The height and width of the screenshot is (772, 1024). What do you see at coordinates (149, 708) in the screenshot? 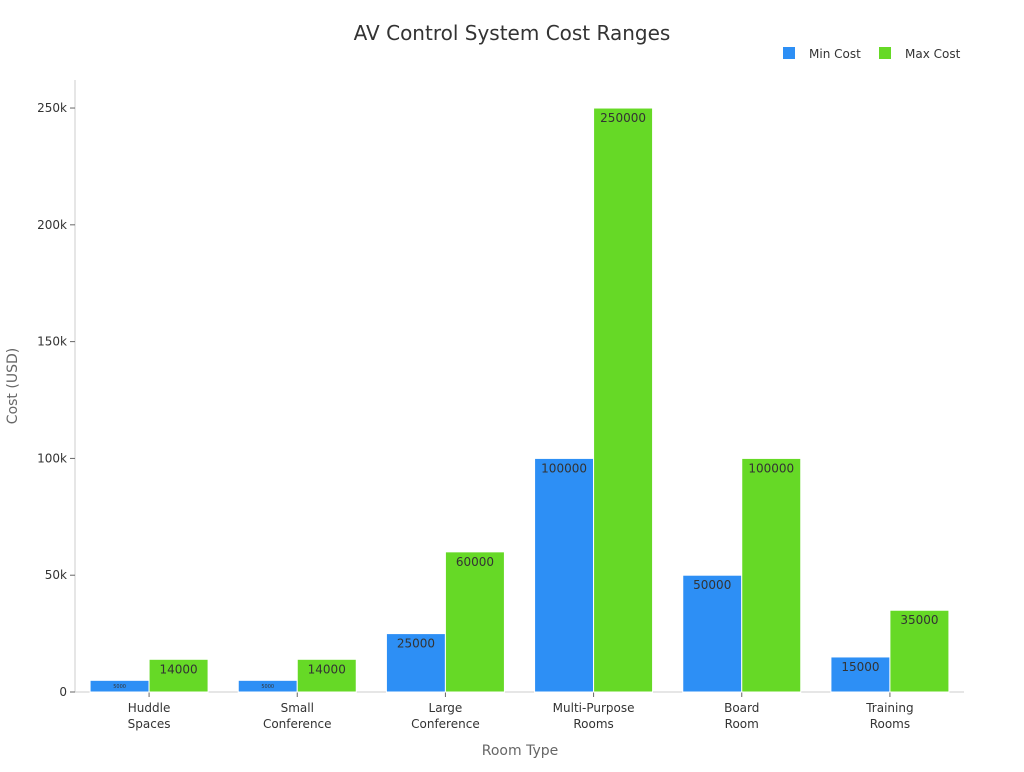
I see `x-tick-label-line: Huddle` at bounding box center [149, 708].